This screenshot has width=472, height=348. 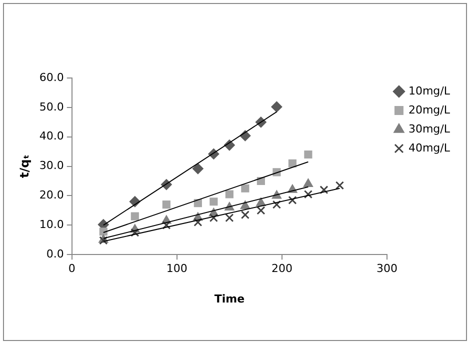 I want to click on y-tick-label: 10.0, so click(x=51, y=225).